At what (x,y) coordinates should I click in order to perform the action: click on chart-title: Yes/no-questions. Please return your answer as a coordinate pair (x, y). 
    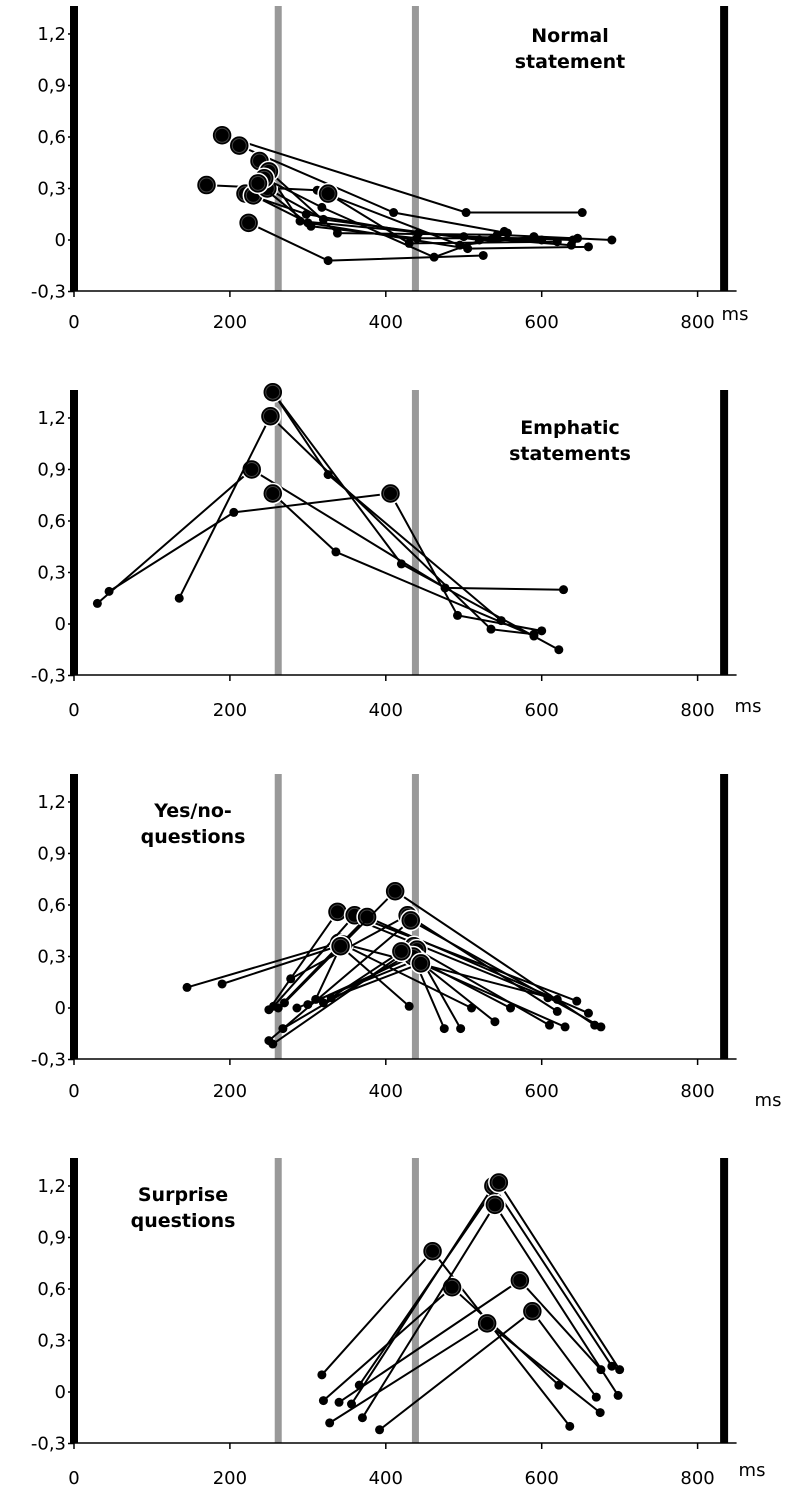
    Looking at the image, I should click on (193, 824).